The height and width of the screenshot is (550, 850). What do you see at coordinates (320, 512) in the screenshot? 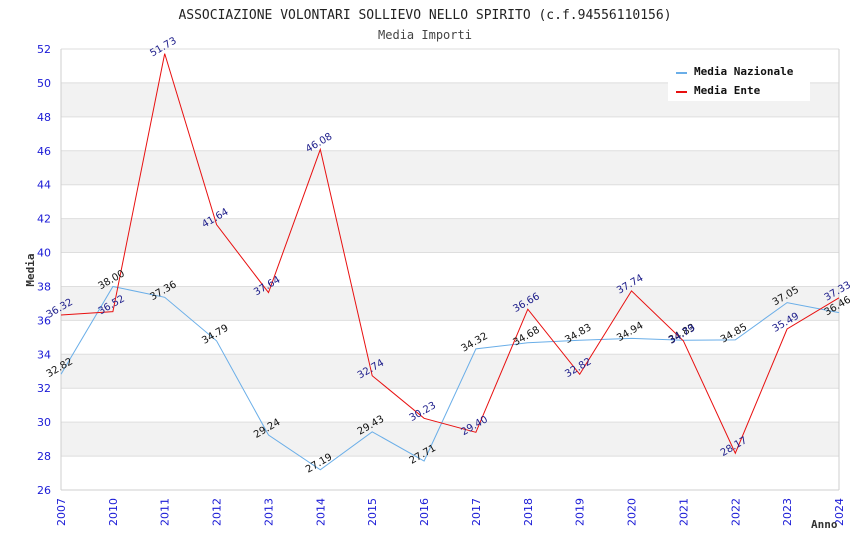
I see `x-tick-label: 2014` at bounding box center [320, 512].